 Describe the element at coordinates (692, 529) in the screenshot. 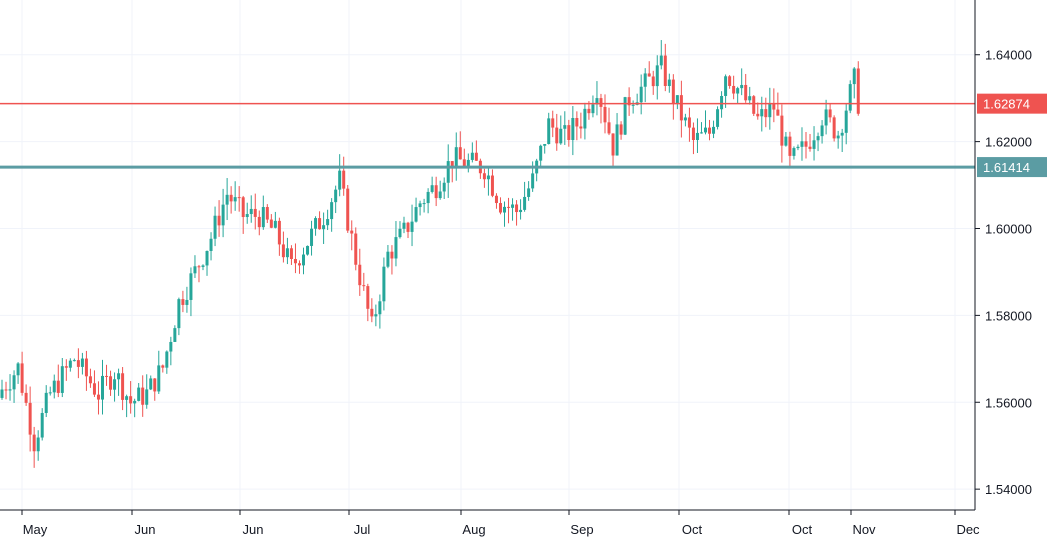

I see `x-tick-label: Oct` at that location.